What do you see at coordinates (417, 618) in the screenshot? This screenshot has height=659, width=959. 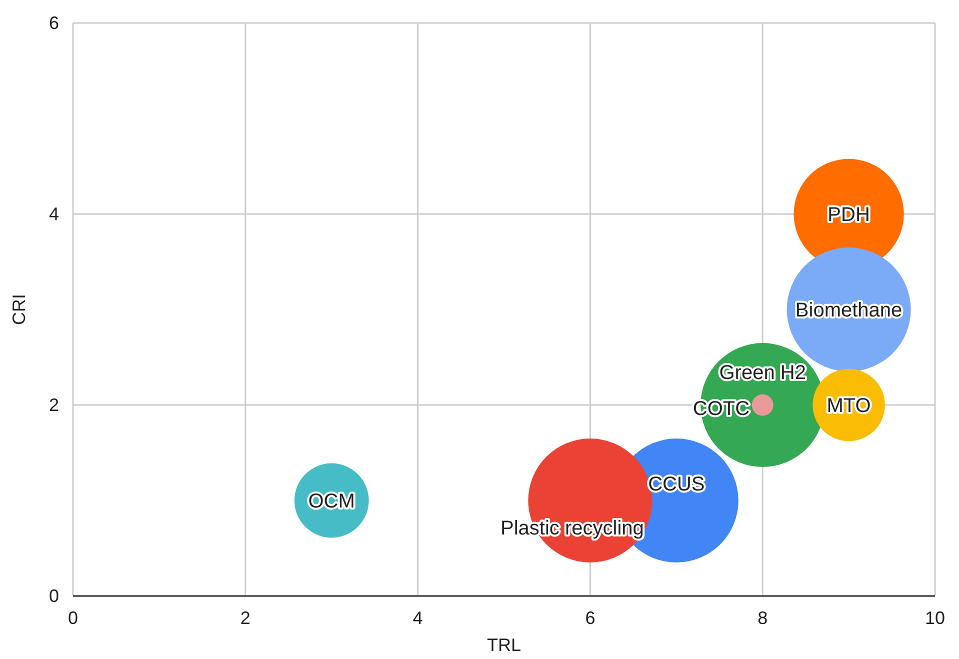 I see `x-tick-label: 4` at bounding box center [417, 618].